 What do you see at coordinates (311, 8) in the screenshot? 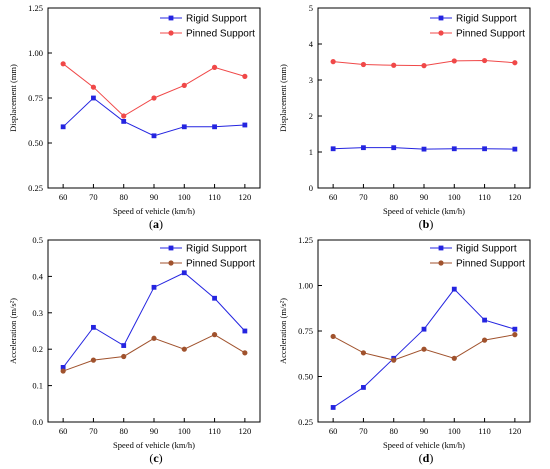
I see `y-tick-label: 5` at bounding box center [311, 8].